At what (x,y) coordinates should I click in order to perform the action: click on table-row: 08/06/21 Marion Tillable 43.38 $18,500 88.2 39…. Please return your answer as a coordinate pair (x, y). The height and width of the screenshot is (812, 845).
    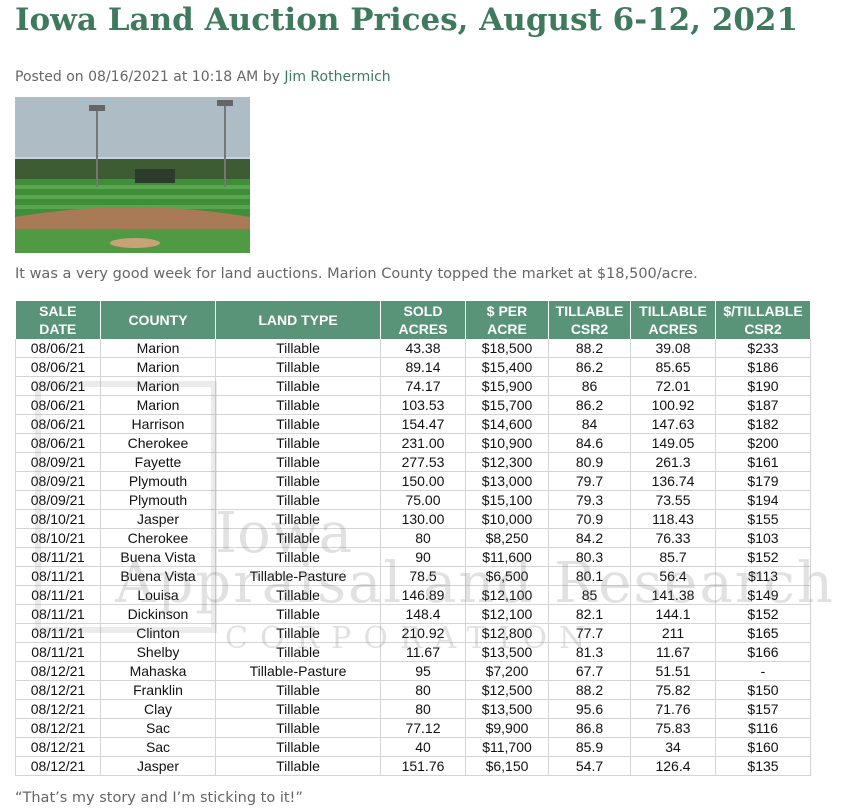
    Looking at the image, I should click on (413, 348).